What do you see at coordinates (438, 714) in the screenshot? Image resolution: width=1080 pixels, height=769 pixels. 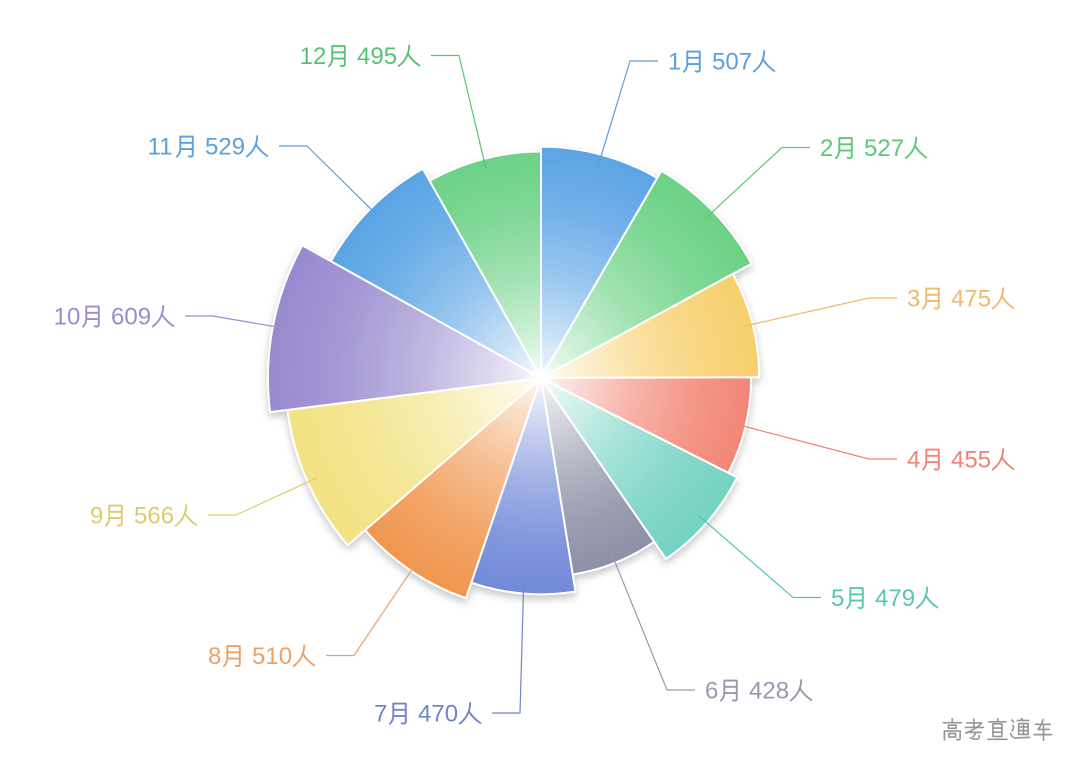 I see `svg-text: 470` at bounding box center [438, 714].